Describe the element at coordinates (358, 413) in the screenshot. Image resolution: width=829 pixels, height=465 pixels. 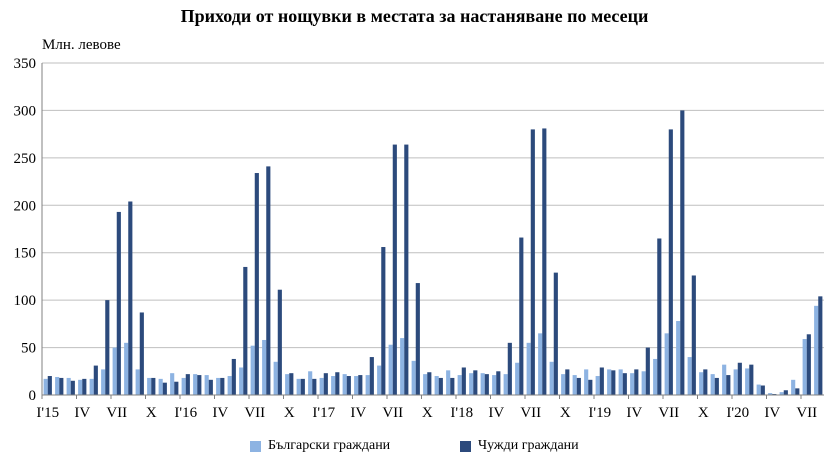
I see `x-tick-label: IV` at that location.